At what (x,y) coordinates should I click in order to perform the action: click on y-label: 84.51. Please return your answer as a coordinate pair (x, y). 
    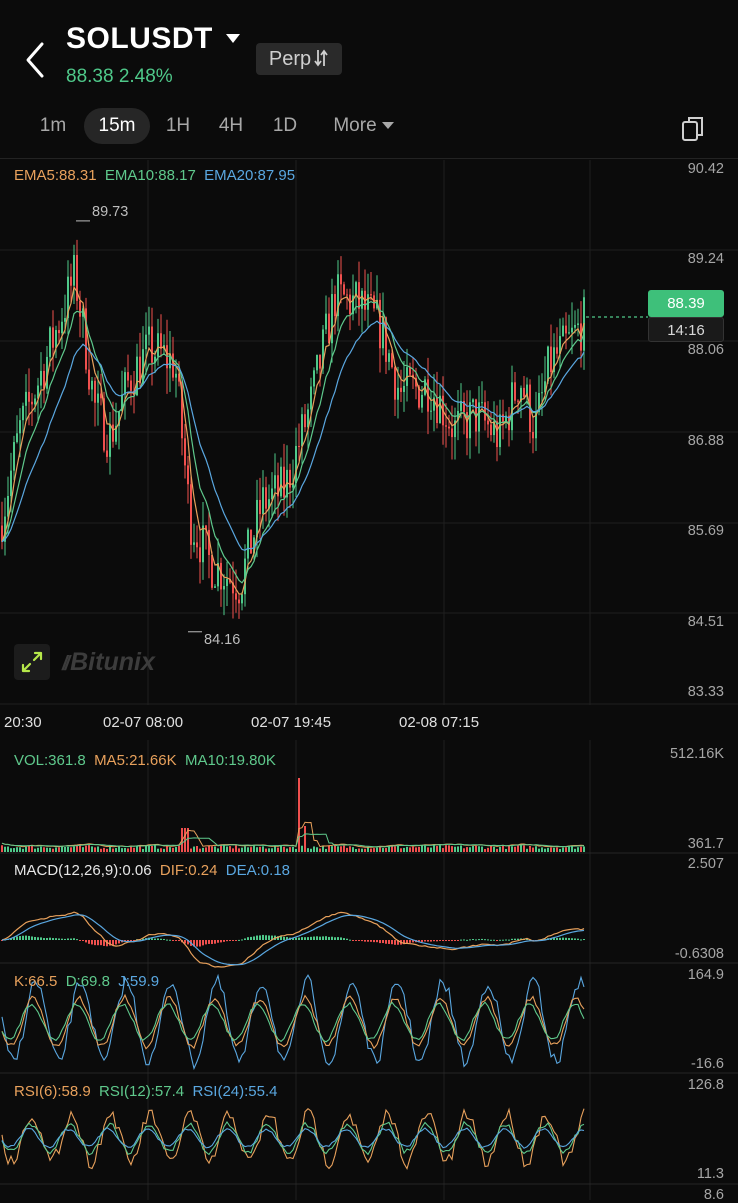
    Looking at the image, I should click on (705, 622).